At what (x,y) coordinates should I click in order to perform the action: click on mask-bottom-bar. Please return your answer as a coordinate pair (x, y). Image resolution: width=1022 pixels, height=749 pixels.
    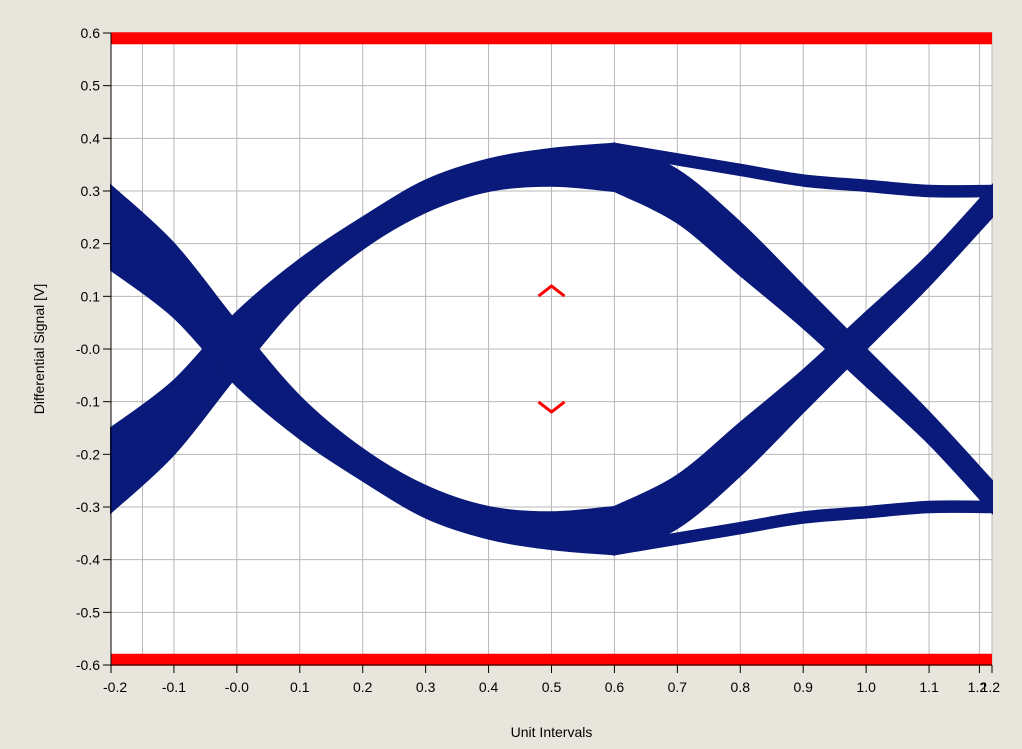
    Looking at the image, I should click on (551, 659).